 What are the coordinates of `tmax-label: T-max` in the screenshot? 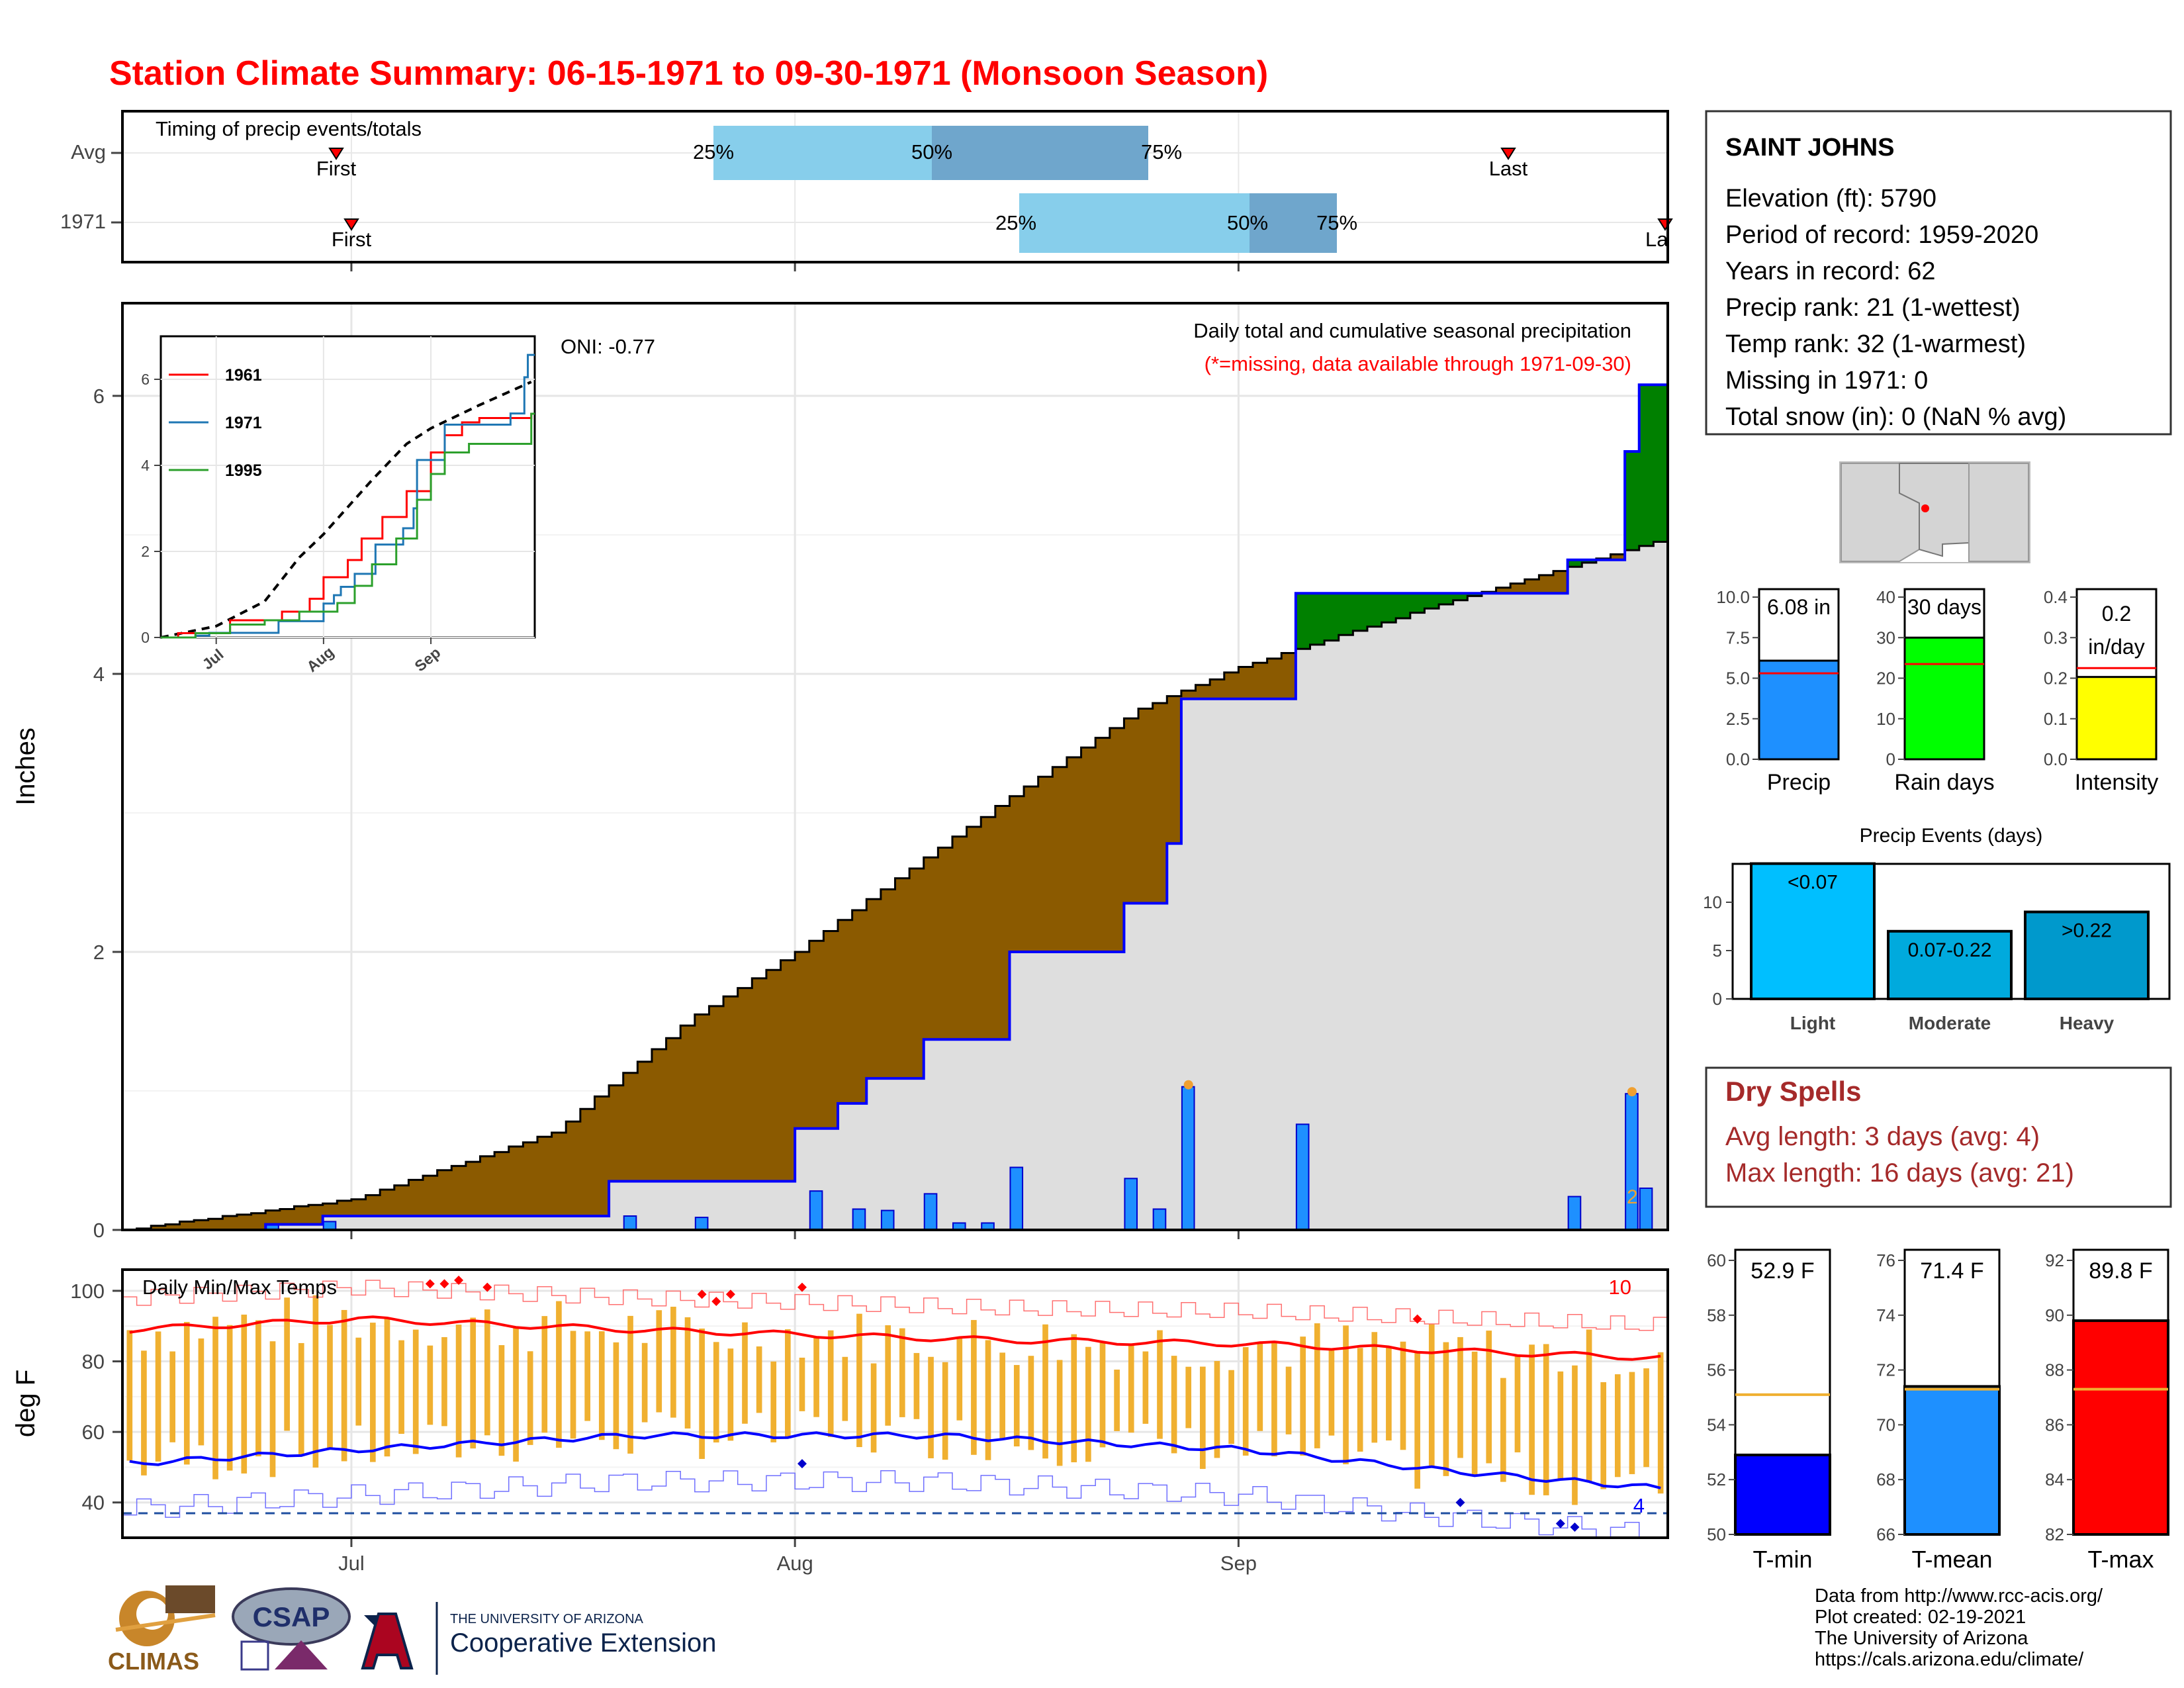 It's located at (2120, 1559).